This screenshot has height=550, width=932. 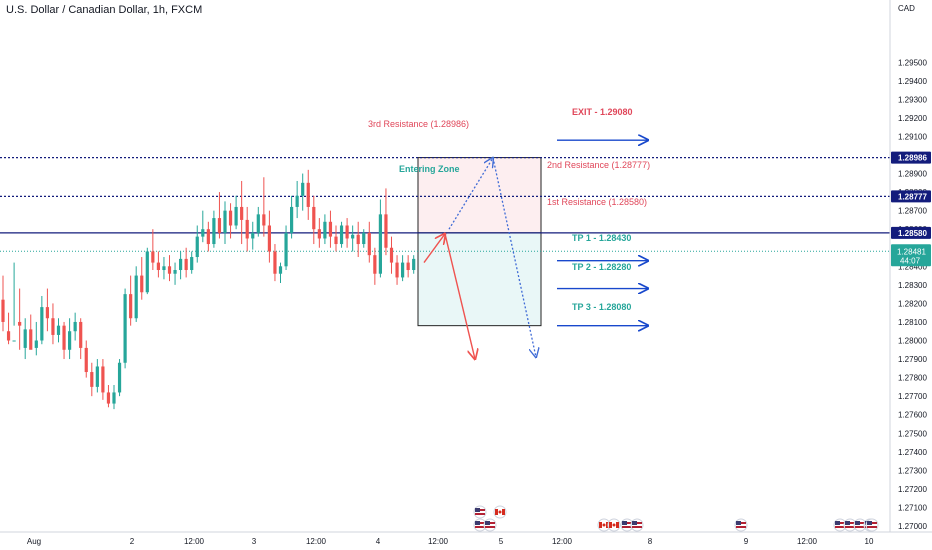 I want to click on entry-arrow, so click(x=434, y=249).